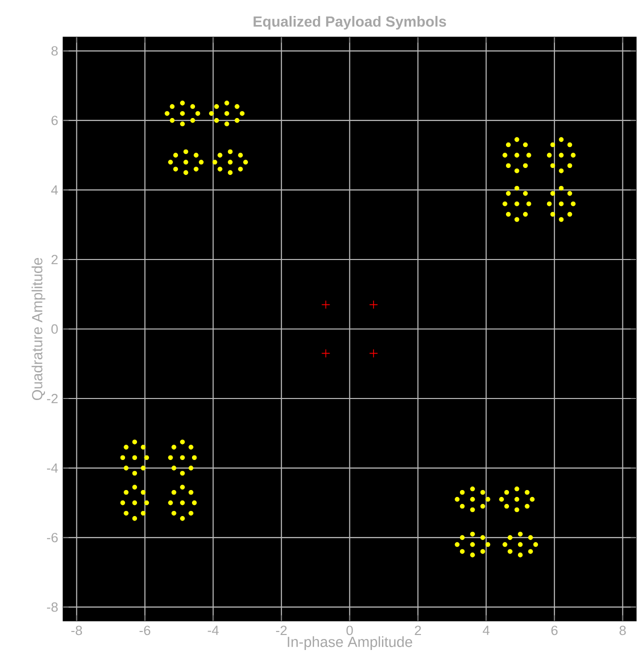  Describe the element at coordinates (281, 631) in the screenshot. I see `x-tick-label: -2` at that location.